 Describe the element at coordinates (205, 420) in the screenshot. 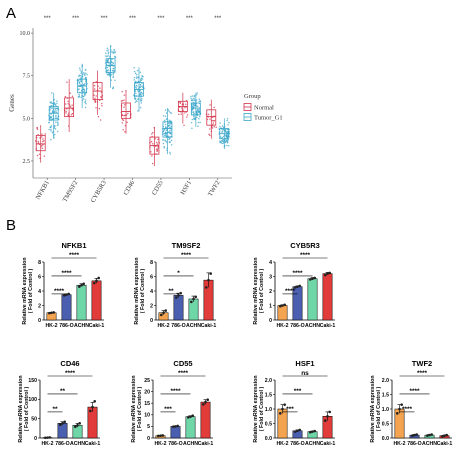

I see `bar` at that location.